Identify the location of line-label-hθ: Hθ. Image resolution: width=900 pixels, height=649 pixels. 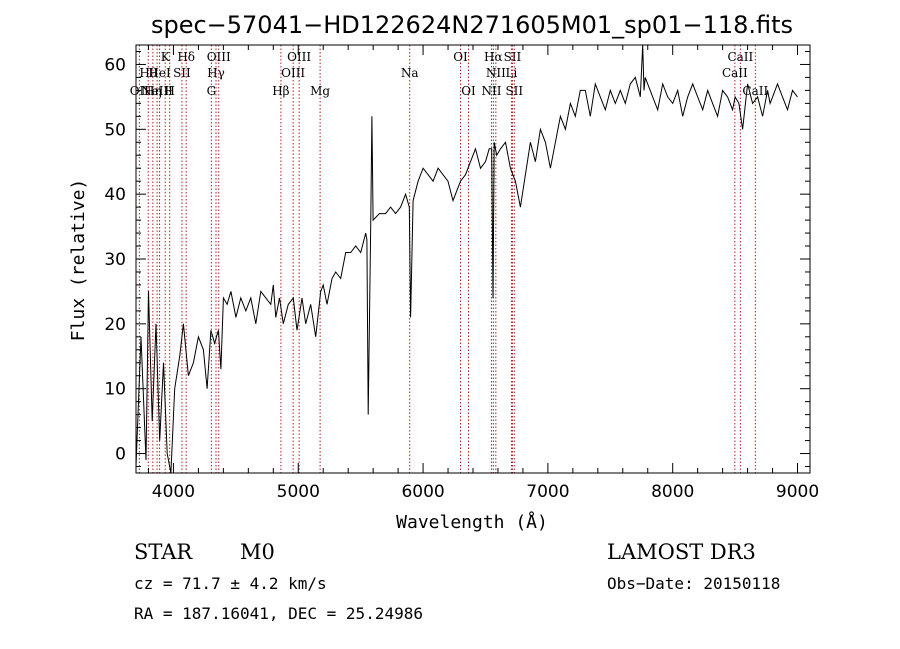
(148, 73).